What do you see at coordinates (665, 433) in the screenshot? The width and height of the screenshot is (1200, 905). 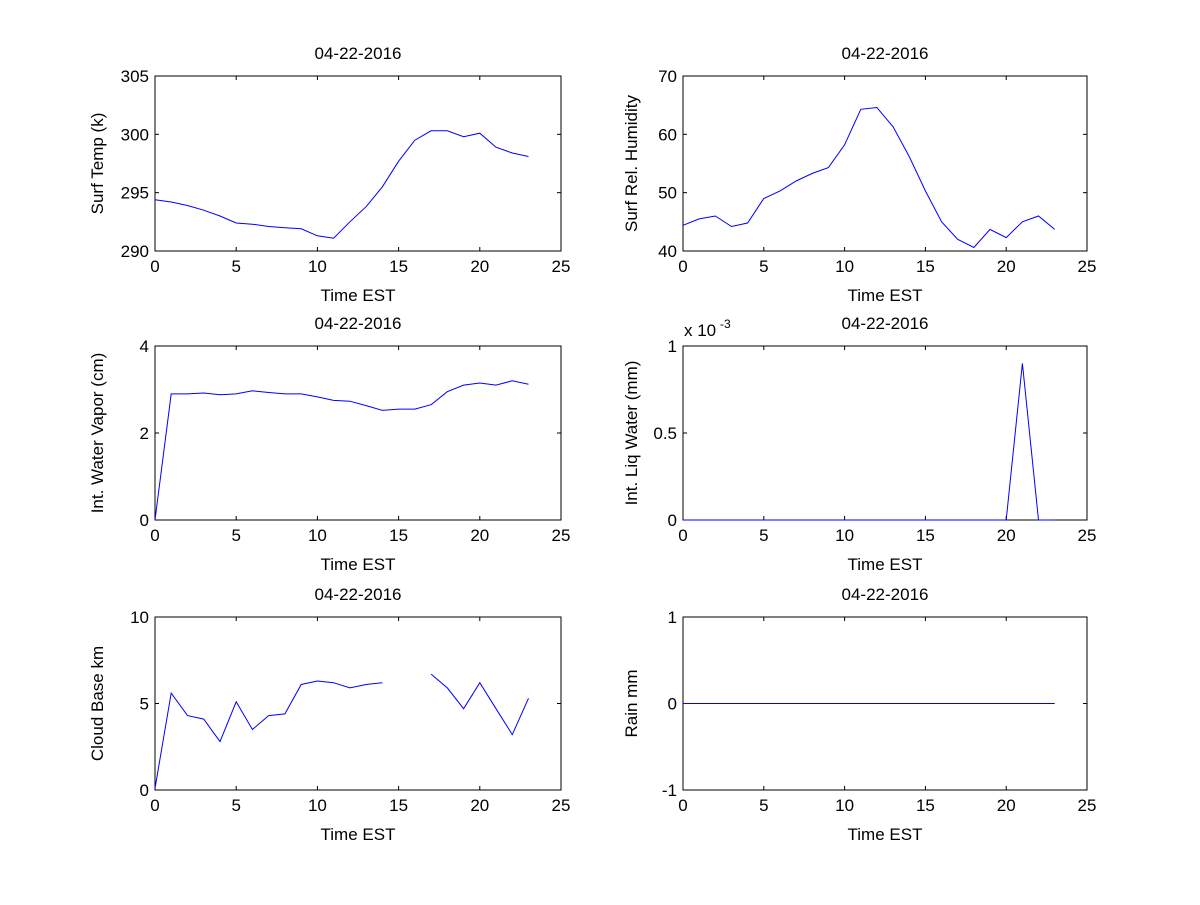 I see `y-tick-label: 0.5` at bounding box center [665, 433].